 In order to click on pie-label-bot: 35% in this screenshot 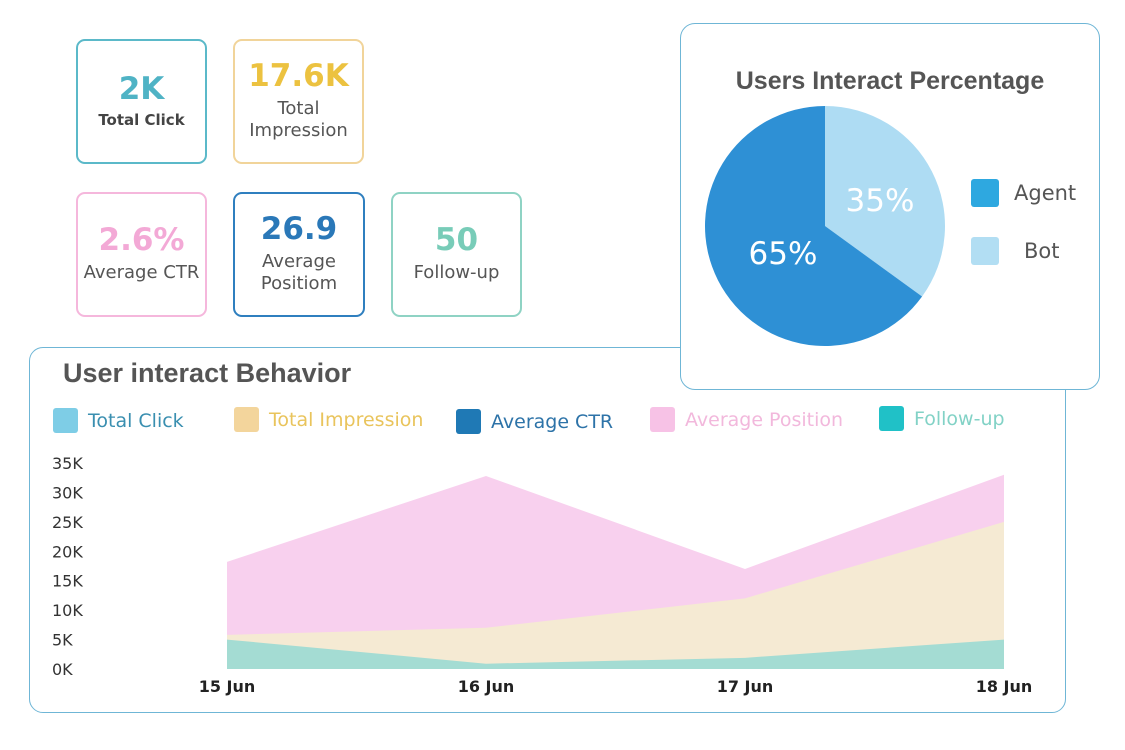, I will do `click(880, 201)`.